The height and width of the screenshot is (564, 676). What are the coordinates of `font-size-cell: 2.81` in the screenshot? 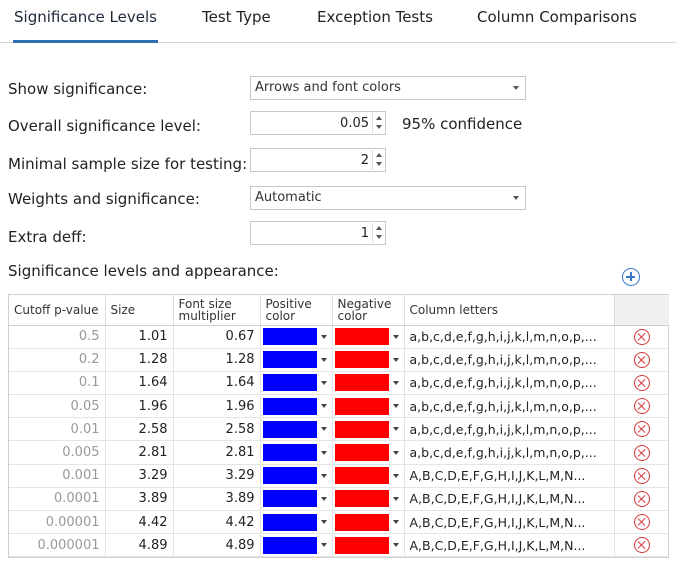 It's located at (217, 452).